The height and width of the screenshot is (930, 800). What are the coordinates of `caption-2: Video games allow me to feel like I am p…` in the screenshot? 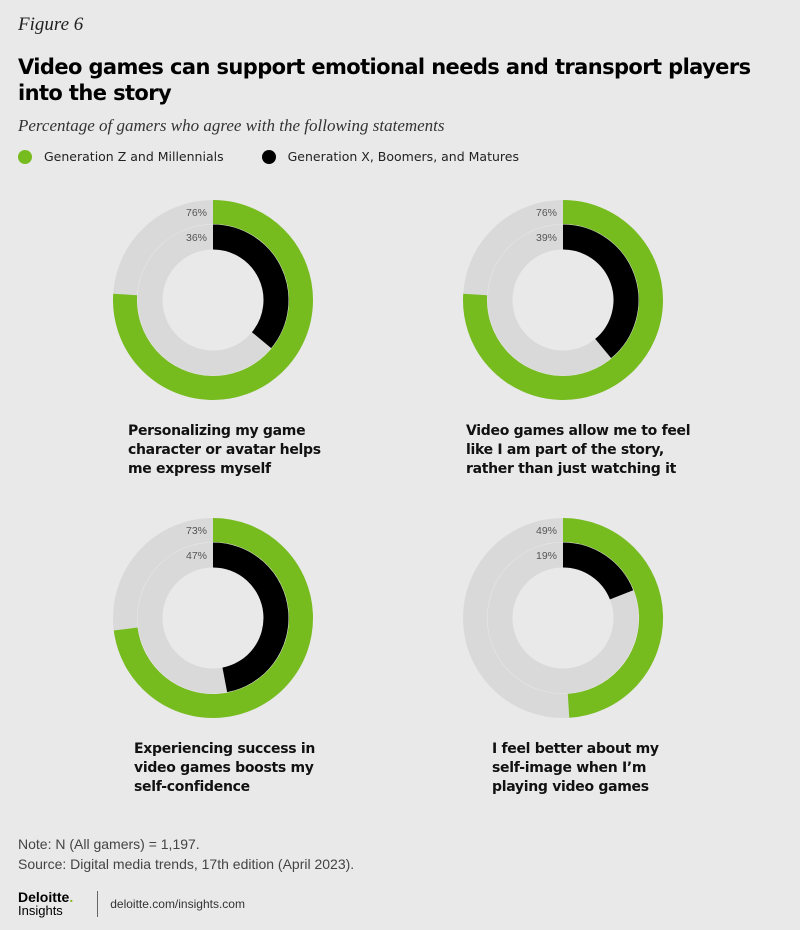 It's located at (581, 450).